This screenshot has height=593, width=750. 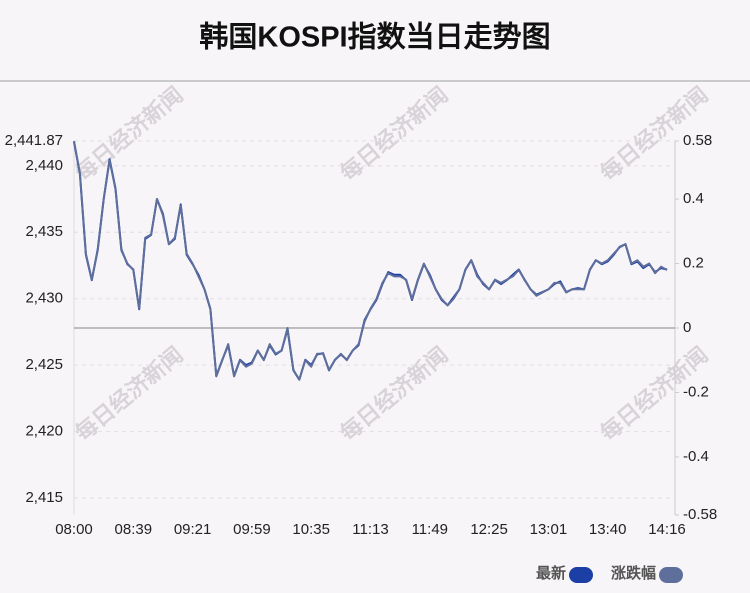 I want to click on y-tick-label: 2,441.87, so click(x=34, y=140).